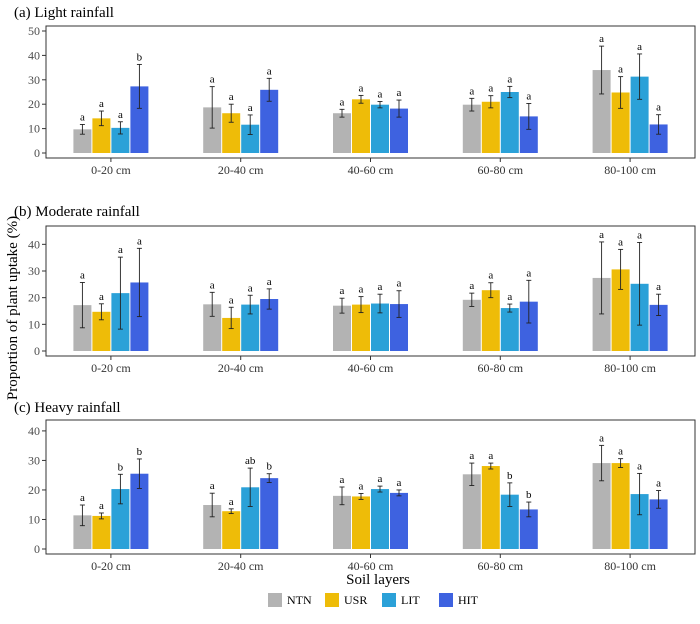 Image resolution: width=700 pixels, height=624 pixels. What do you see at coordinates (77, 212) in the screenshot?
I see `panel-title-1: (b) Moderate rainfall` at bounding box center [77, 212].